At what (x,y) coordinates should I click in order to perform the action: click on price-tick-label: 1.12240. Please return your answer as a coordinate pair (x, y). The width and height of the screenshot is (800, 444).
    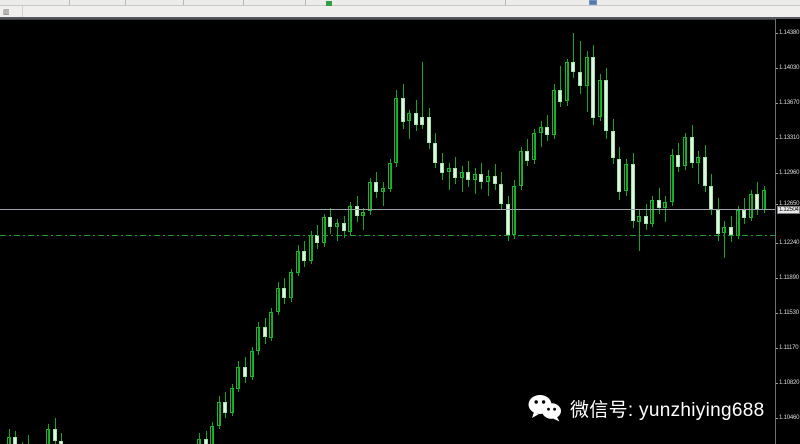
    Looking at the image, I should click on (789, 243).